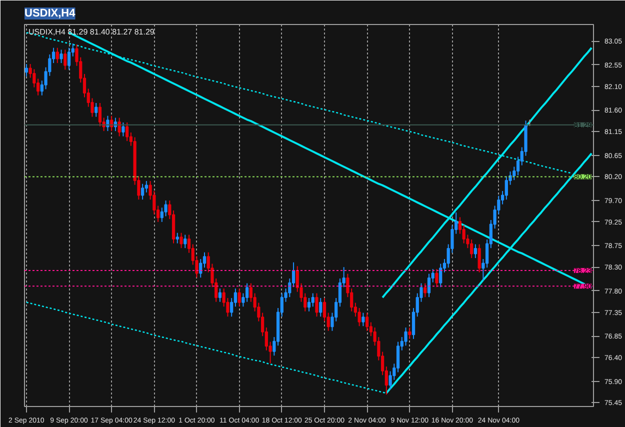  Describe the element at coordinates (50, 14) in the screenshot. I see `chart-title: USDIX,H4` at that location.